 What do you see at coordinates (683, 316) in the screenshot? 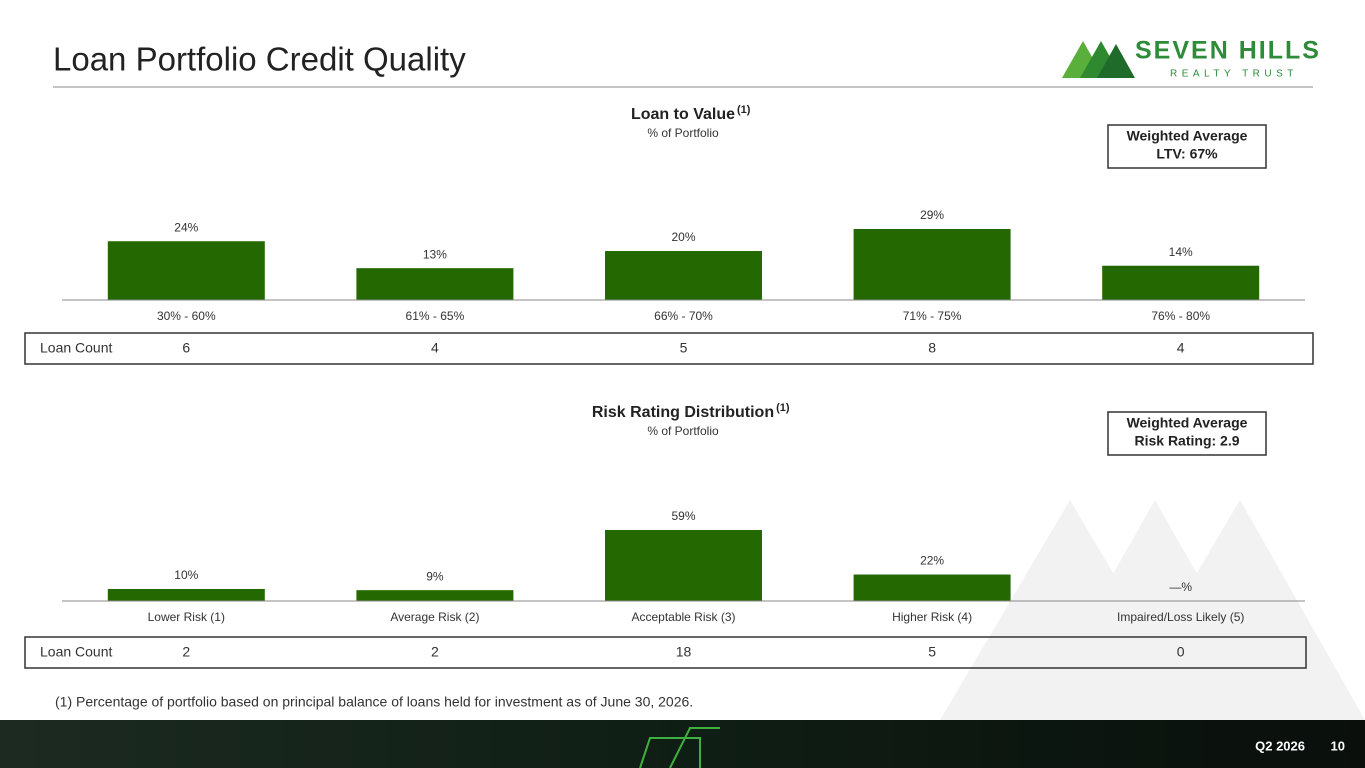
I see `x-tick-label: 66% - 70%` at bounding box center [683, 316].